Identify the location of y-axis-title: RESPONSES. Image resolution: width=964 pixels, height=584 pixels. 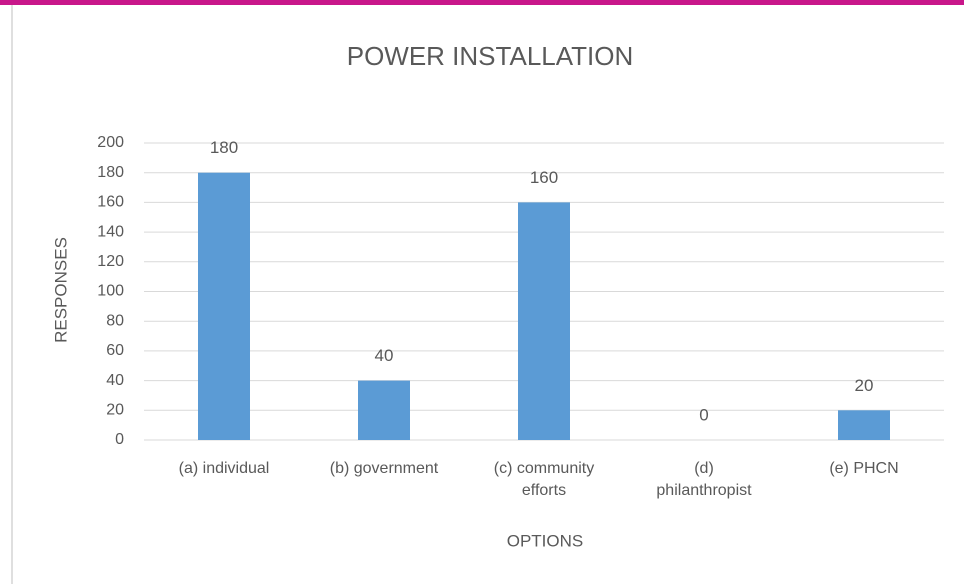
(60, 290).